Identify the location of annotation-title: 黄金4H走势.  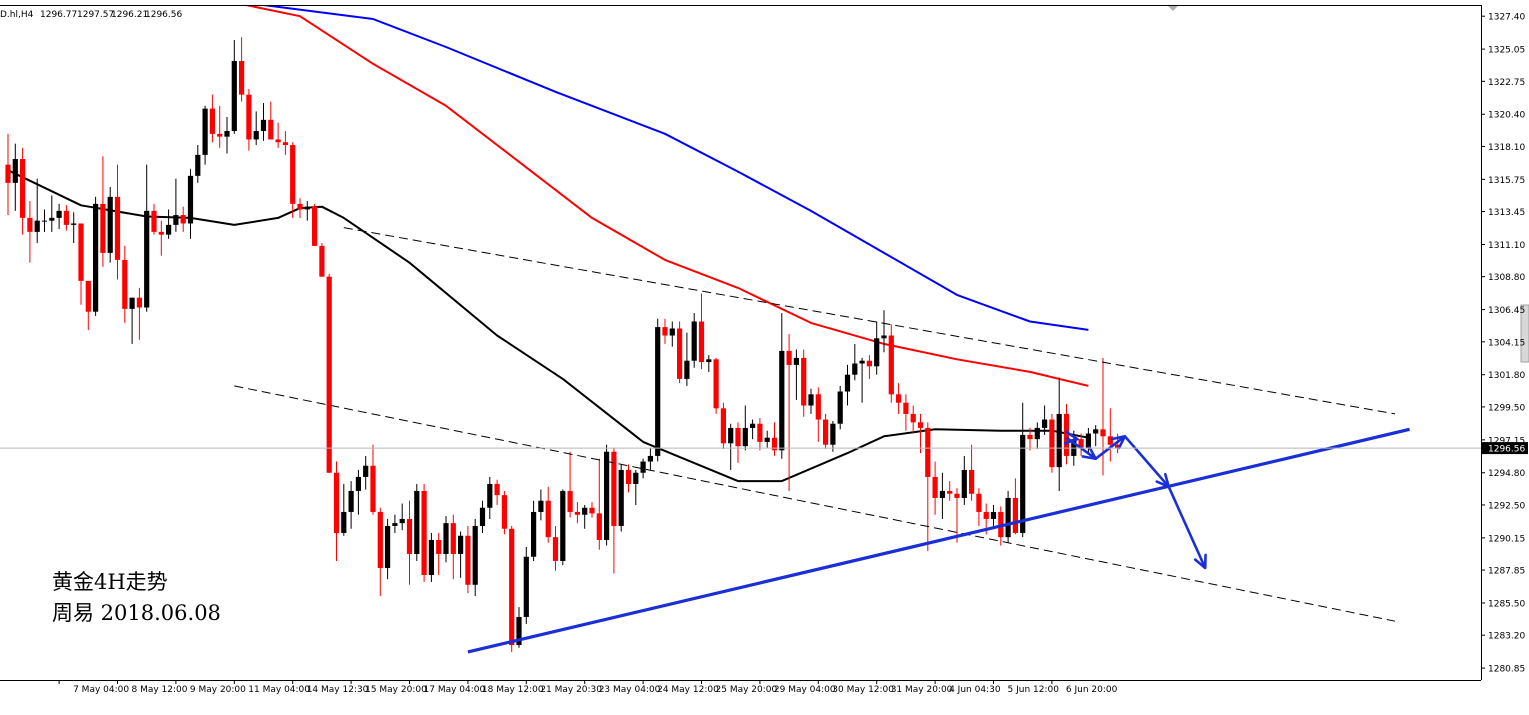
(110, 582).